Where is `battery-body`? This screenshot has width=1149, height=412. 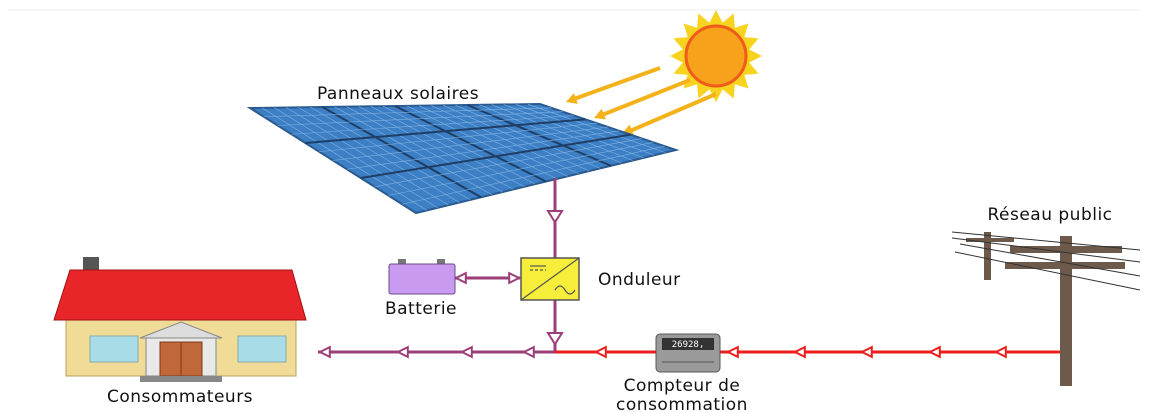 battery-body is located at coordinates (422, 279).